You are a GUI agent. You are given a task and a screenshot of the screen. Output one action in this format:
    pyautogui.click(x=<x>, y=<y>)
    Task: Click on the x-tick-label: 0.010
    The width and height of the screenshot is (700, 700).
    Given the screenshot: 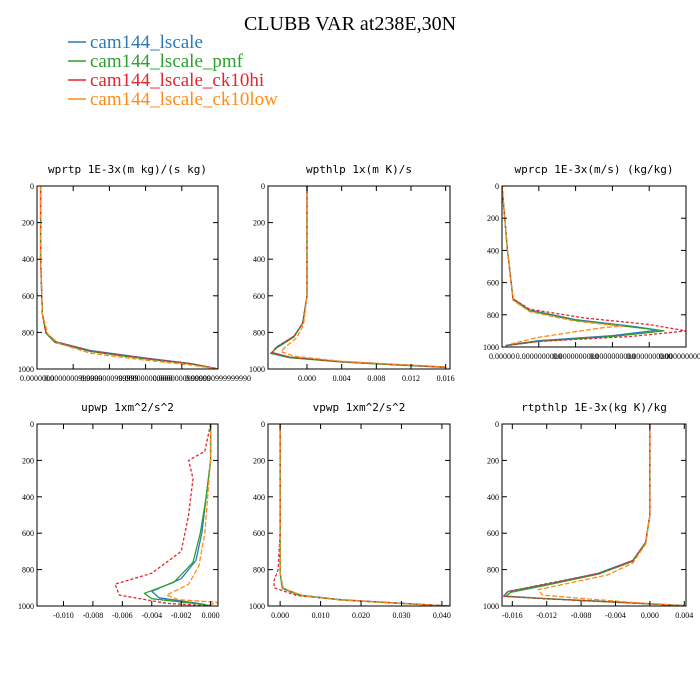 What is the action you would take?
    pyautogui.click(x=321, y=615)
    